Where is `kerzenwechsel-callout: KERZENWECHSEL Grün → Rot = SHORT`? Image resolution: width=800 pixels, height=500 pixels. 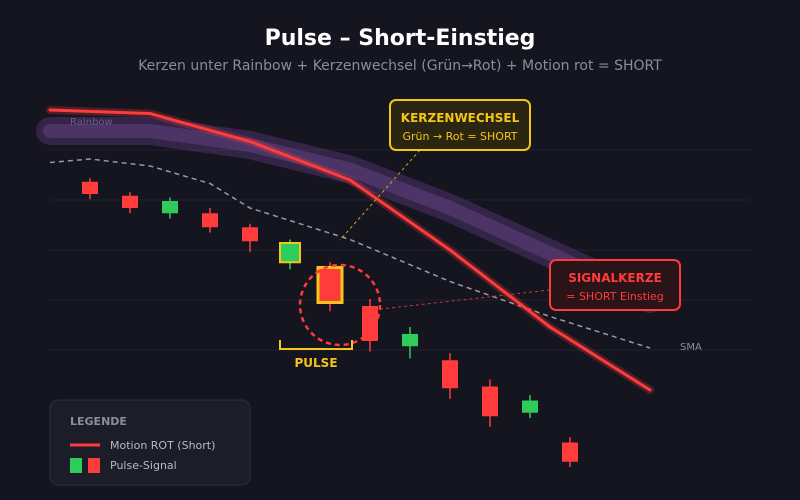
kerzenwechsel-callout: KERZENWECHSEL Grün → Rot = SHORT is located at coordinates (460, 125).